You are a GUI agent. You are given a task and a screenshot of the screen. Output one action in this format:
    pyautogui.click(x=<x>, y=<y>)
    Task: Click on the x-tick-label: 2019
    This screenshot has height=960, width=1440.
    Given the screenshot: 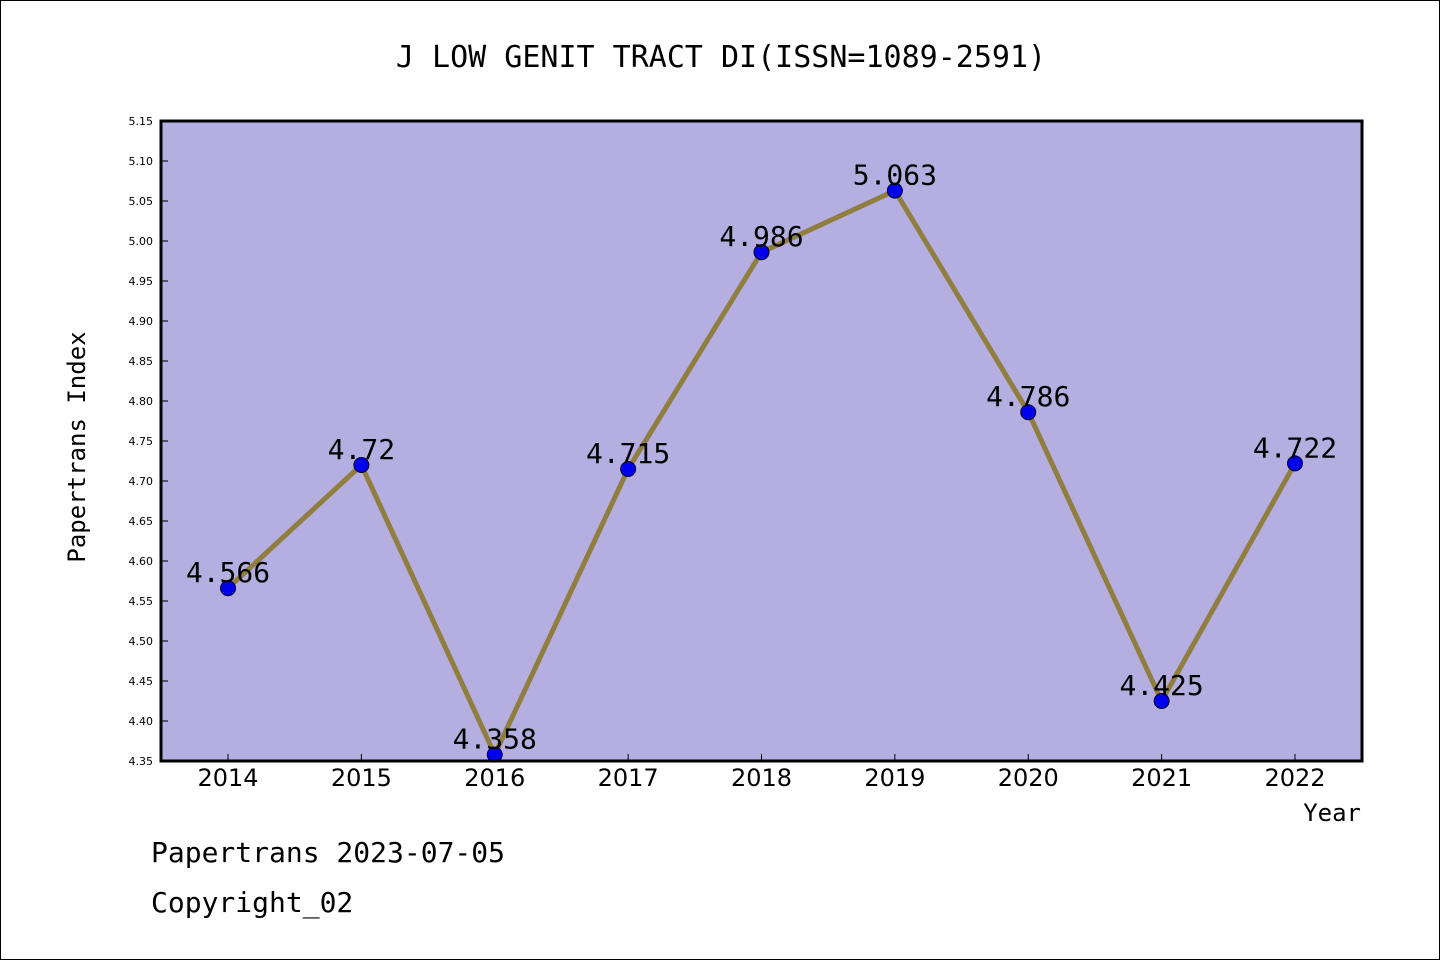 What is the action you would take?
    pyautogui.click(x=894, y=778)
    